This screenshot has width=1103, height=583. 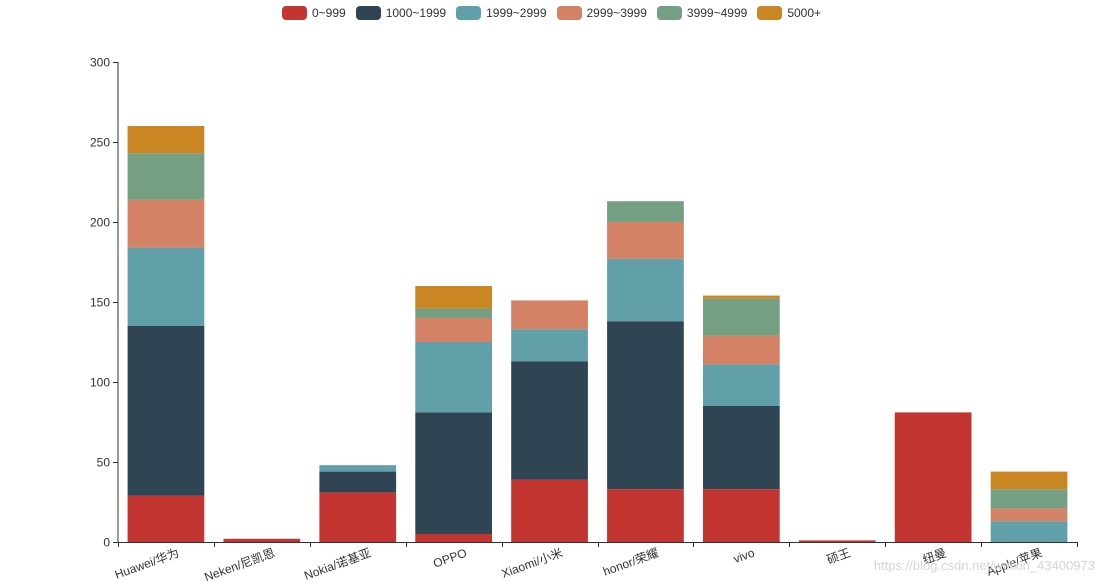 What do you see at coordinates (532, 563) in the screenshot?
I see `x-tick-label: Xiaomi/小米` at bounding box center [532, 563].